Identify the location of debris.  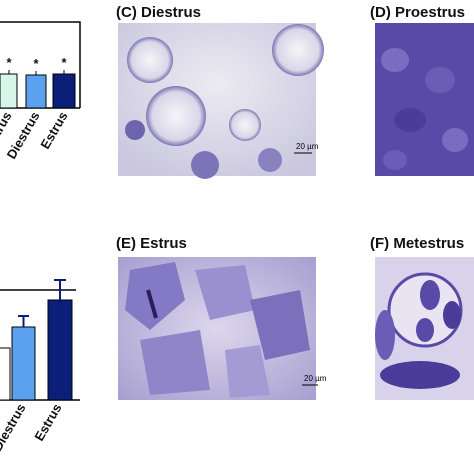
(152, 304).